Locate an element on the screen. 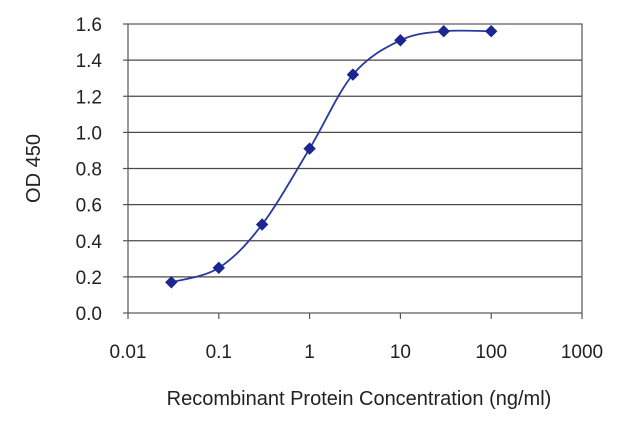 The height and width of the screenshot is (427, 640). y-tick-label: 1.0 is located at coordinates (89, 133).